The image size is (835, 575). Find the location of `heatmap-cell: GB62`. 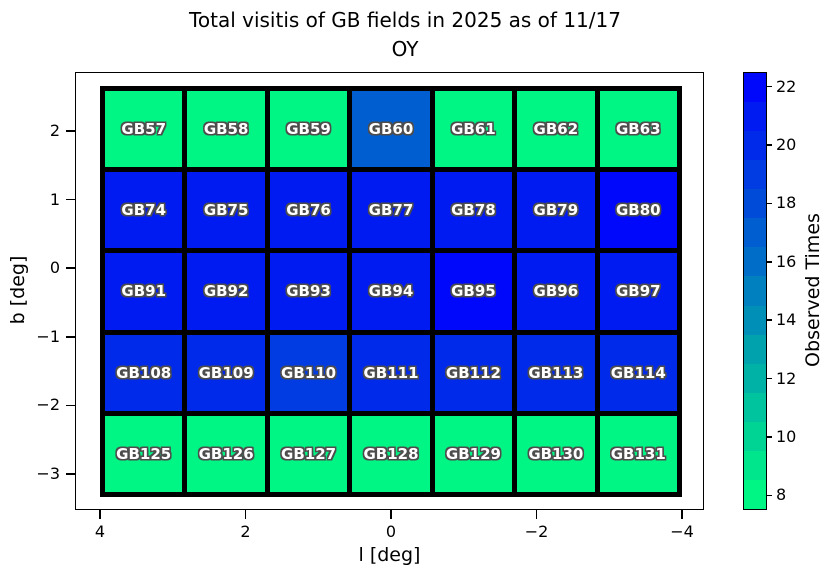

heatmap-cell: GB62 is located at coordinates (556, 129).